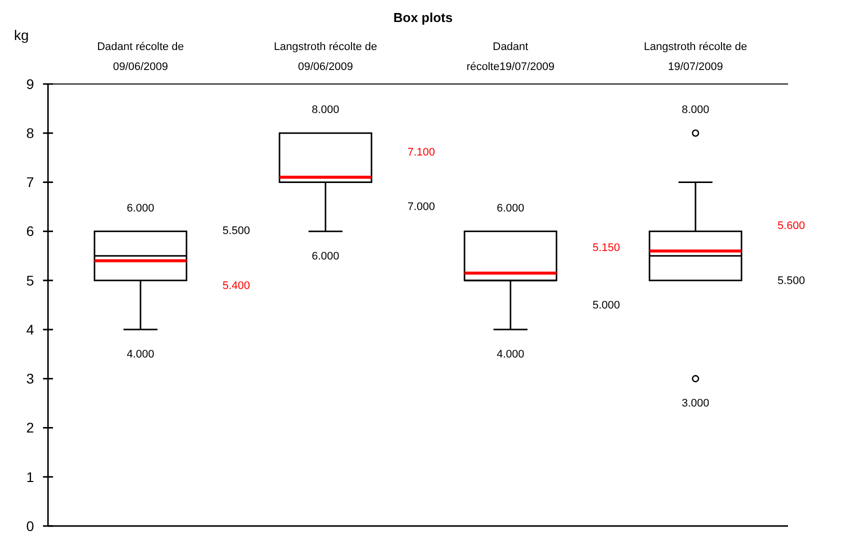 The height and width of the screenshot is (552, 862). I want to click on y-tick-label: 7, so click(30, 182).